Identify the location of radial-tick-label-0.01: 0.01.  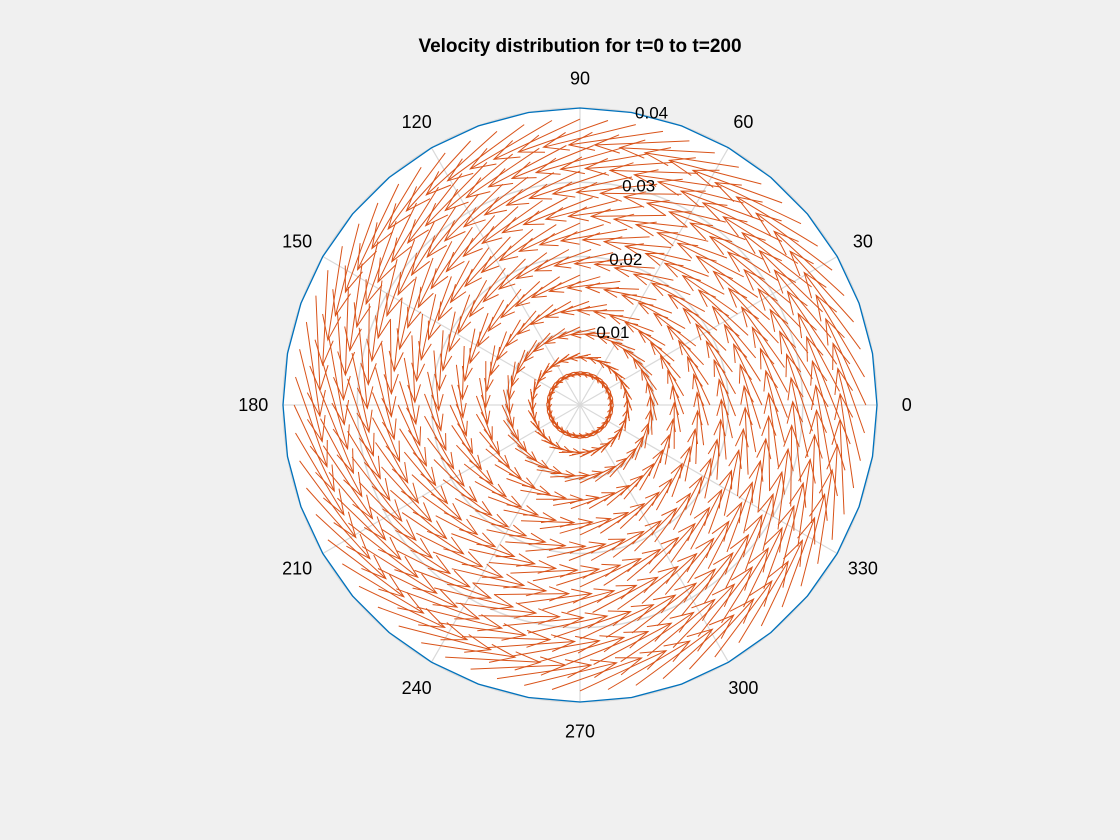
(612, 332).